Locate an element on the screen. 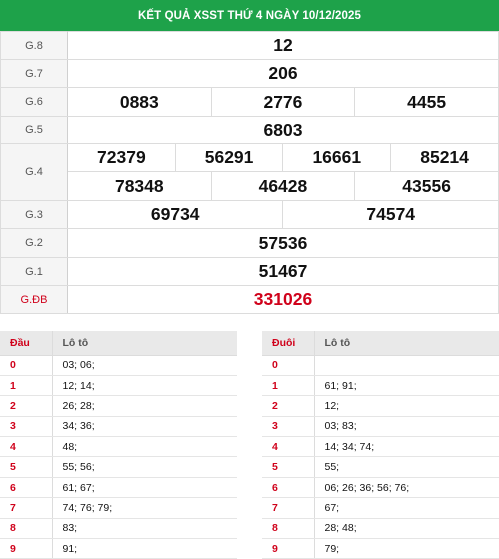 This screenshot has height=559, width=499. loto-values: 34; 36; is located at coordinates (144, 427).